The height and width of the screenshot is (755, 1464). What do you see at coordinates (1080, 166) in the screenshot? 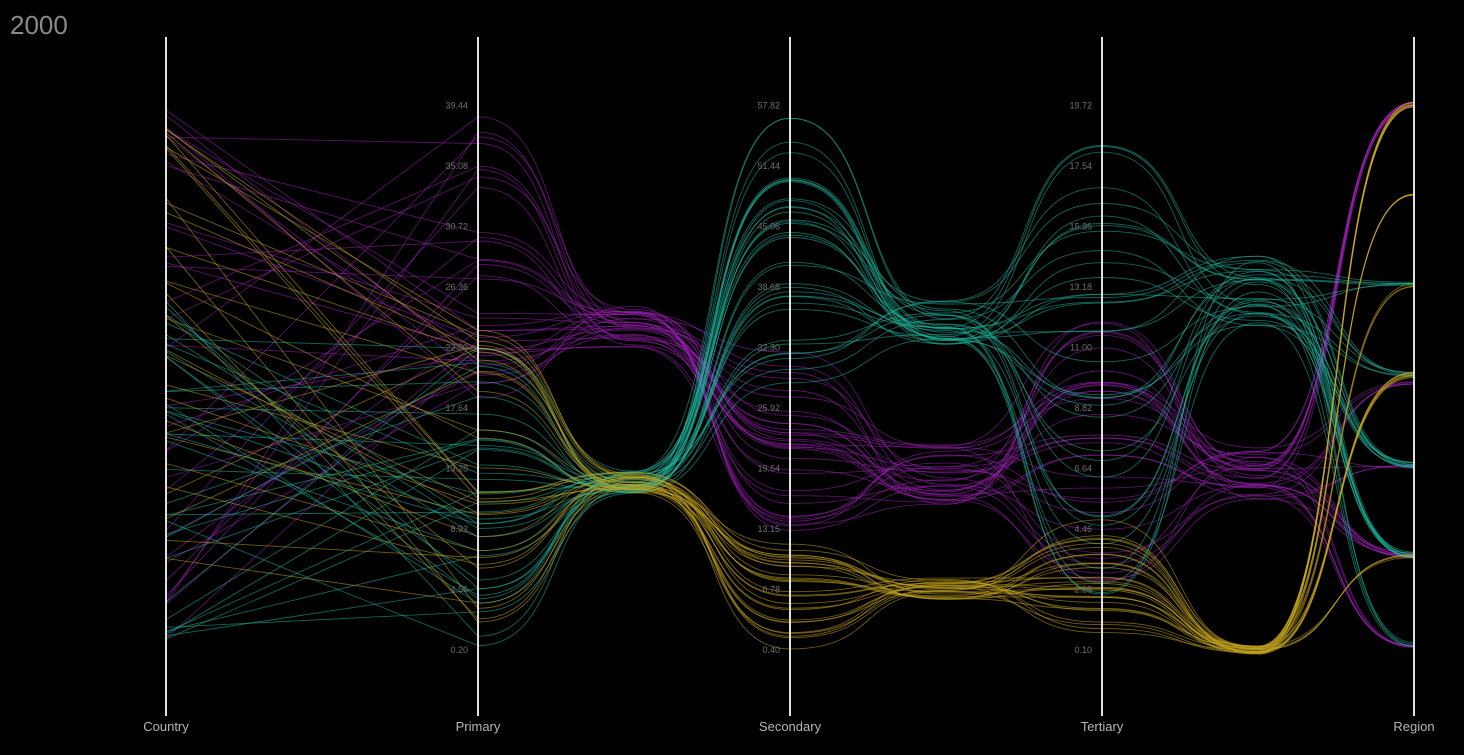
I see `tick-label: 17.54` at bounding box center [1080, 166].